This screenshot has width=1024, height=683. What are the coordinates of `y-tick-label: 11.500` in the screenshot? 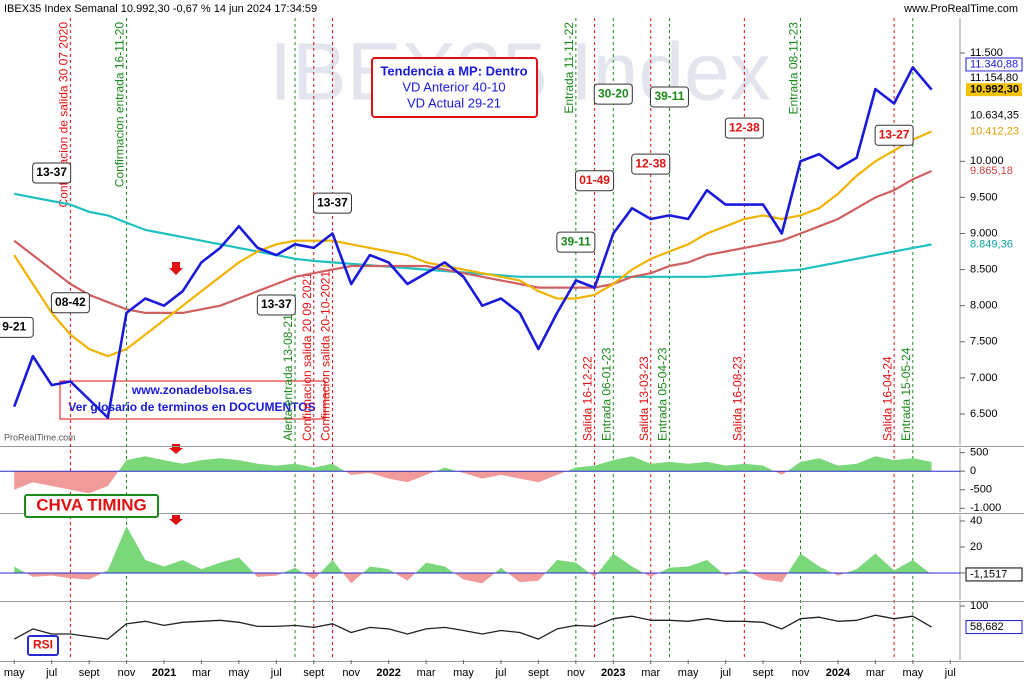 It's located at (986, 53).